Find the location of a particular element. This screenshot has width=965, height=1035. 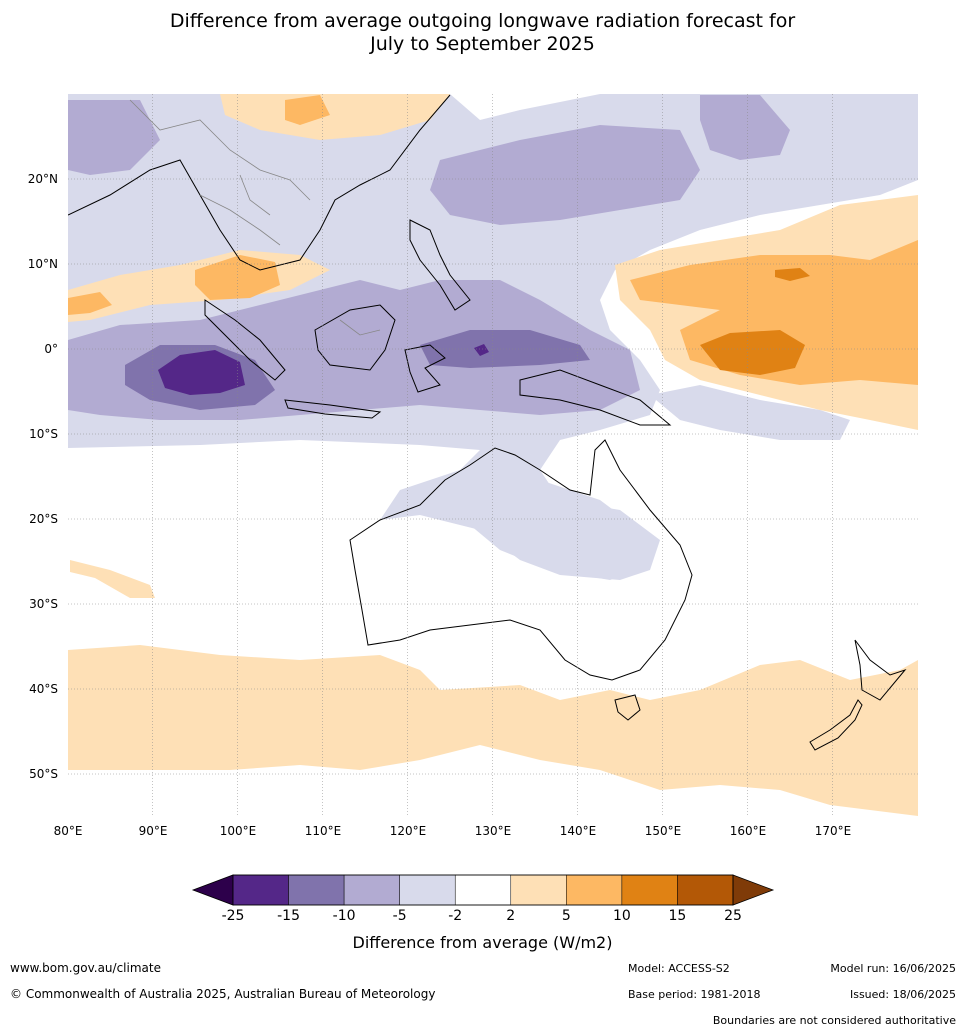

colorbar-high-extend is located at coordinates (753, 890).